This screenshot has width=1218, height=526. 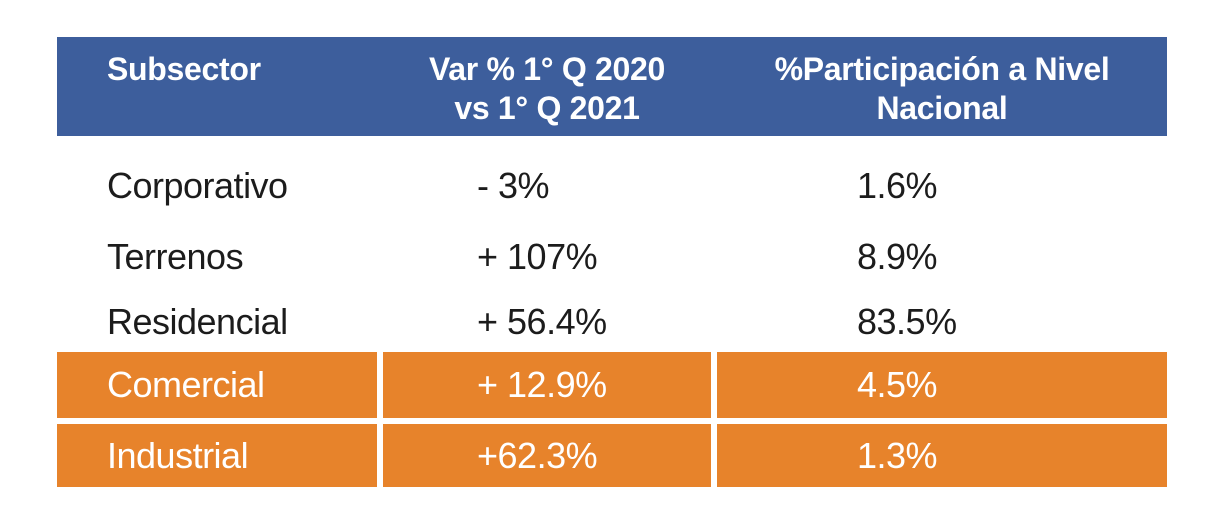 What do you see at coordinates (907, 321) in the screenshot?
I see `cell-participation: 83.5%` at bounding box center [907, 321].